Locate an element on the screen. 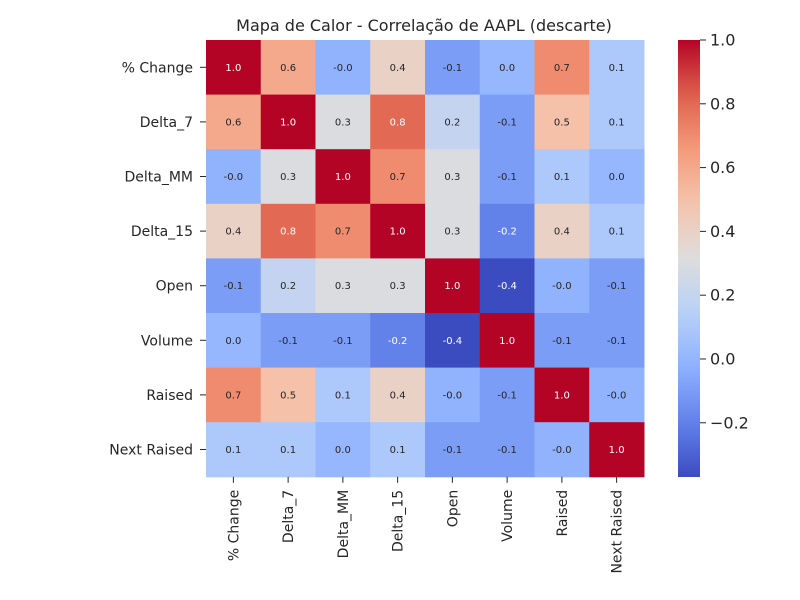 The height and width of the screenshot is (600, 800). heatmap-cell-r0-c0 is located at coordinates (234, 68).